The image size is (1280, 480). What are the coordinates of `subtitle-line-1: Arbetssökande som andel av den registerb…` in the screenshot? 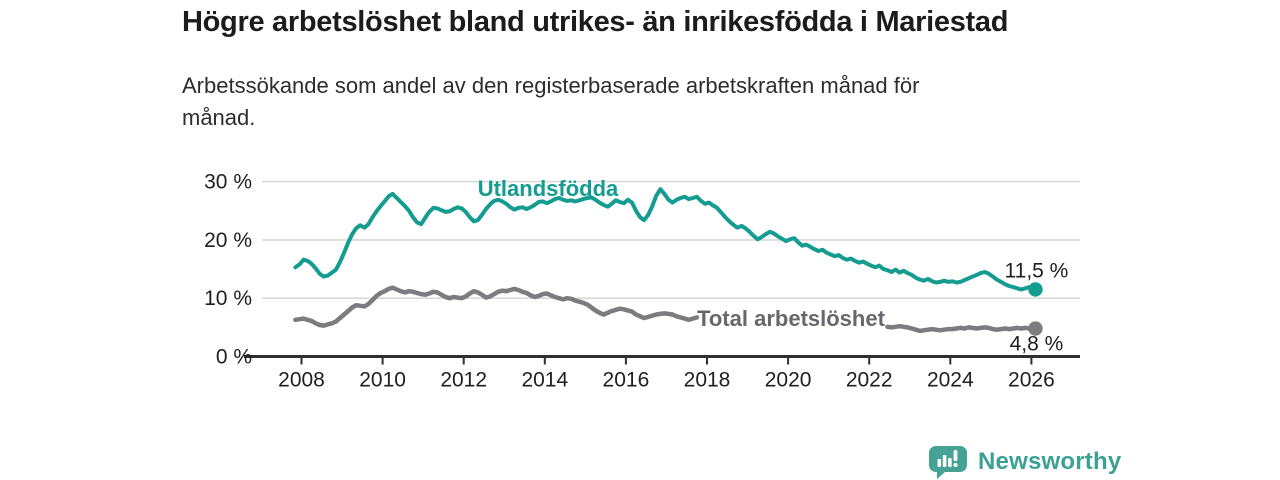 It's located at (551, 85).